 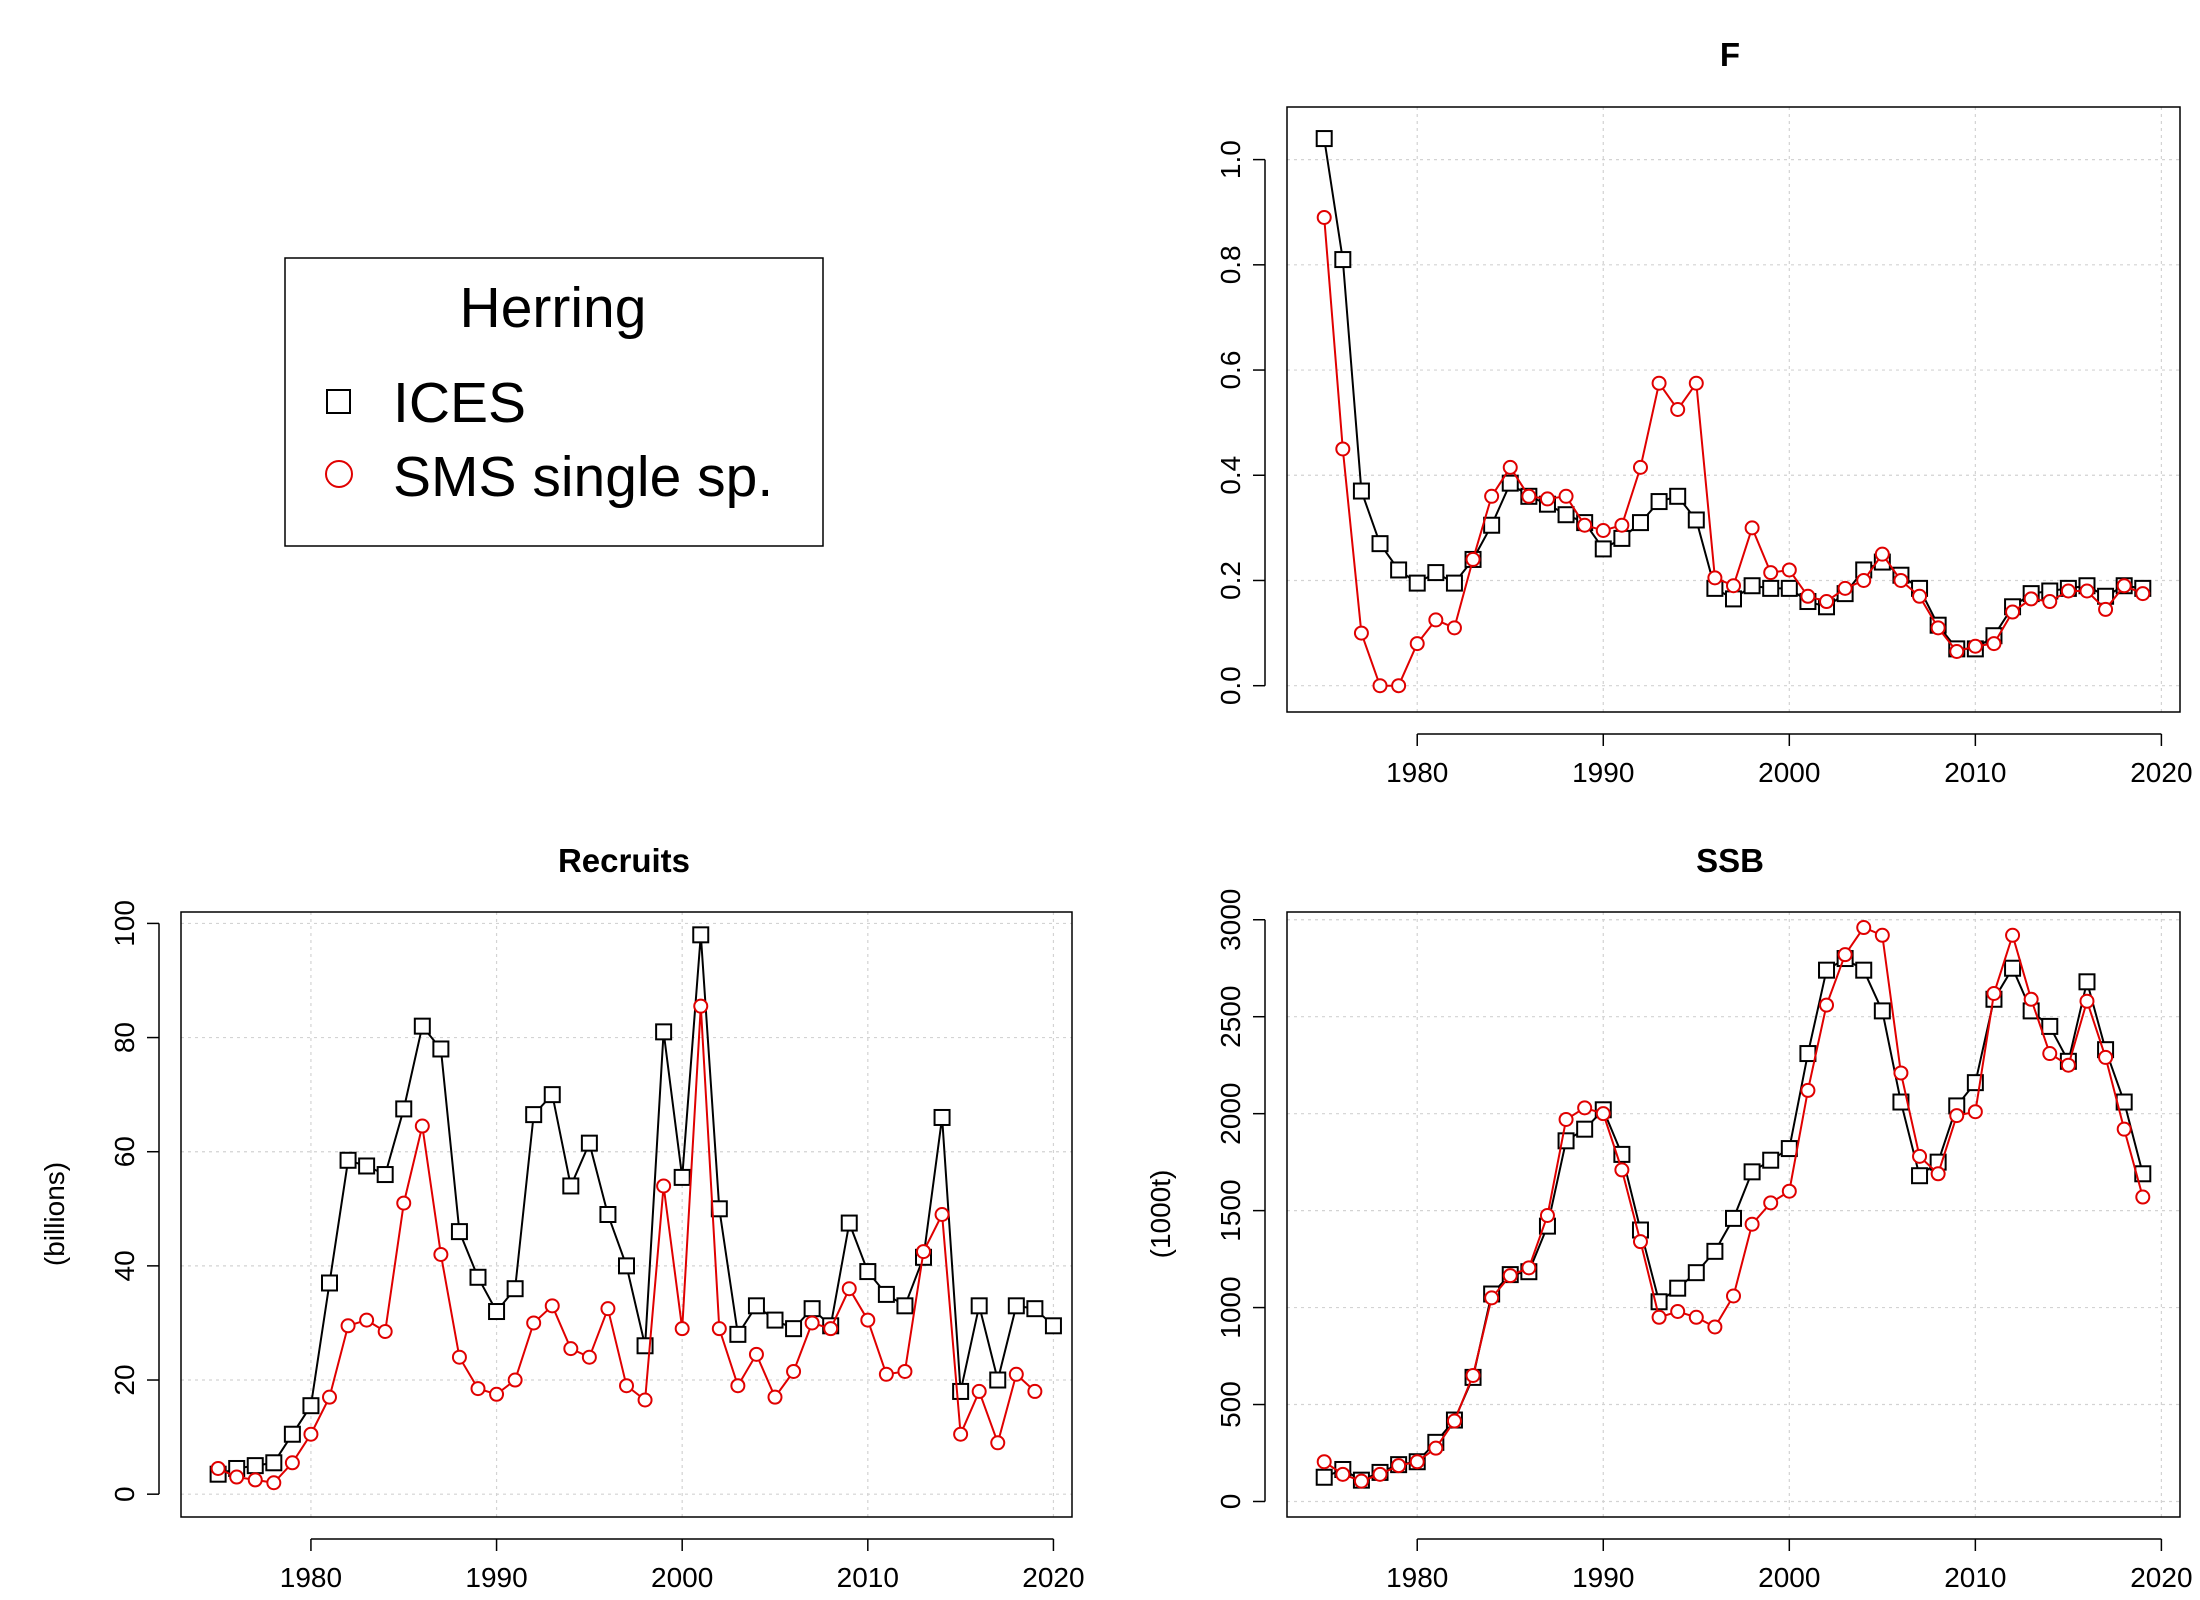 What do you see at coordinates (1230, 475) in the screenshot?
I see `y-tick-label: 0.4` at bounding box center [1230, 475].